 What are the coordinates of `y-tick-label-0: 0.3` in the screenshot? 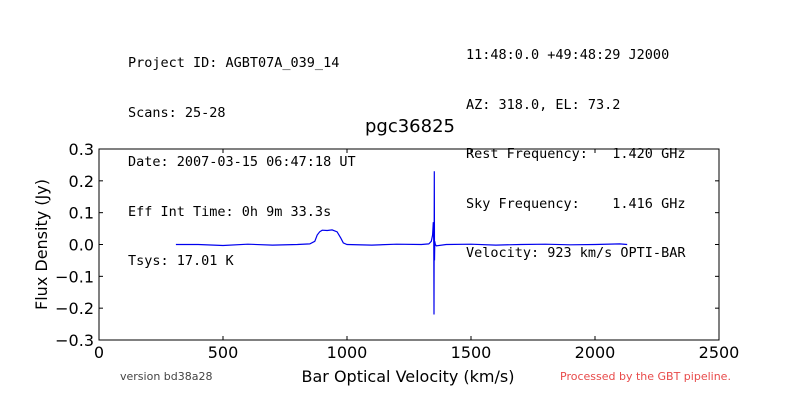 It's located at (81, 149).